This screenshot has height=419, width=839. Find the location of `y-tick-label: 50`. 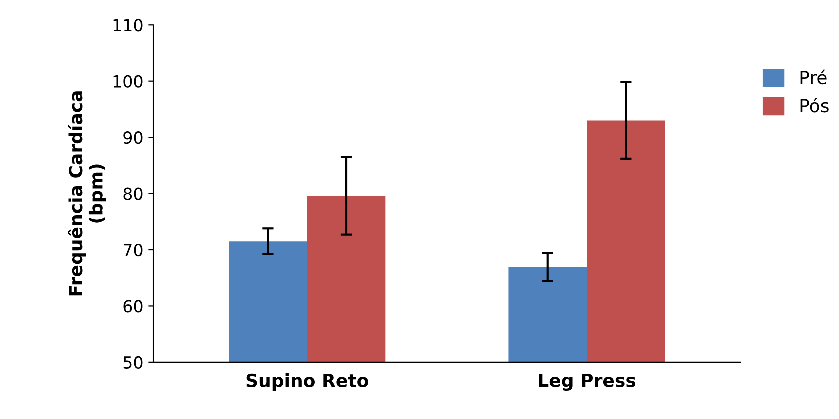

y-tick-label: 50 is located at coordinates (133, 363).